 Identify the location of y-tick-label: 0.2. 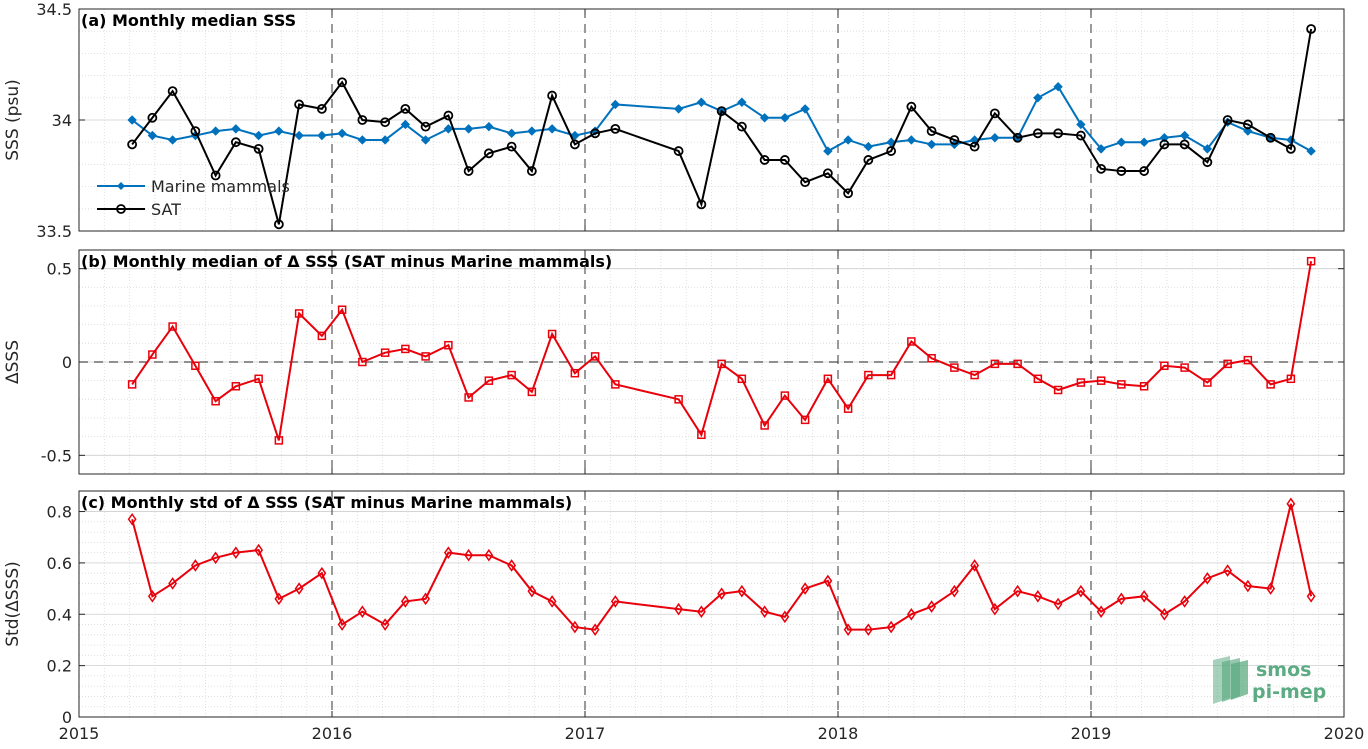
(59, 666).